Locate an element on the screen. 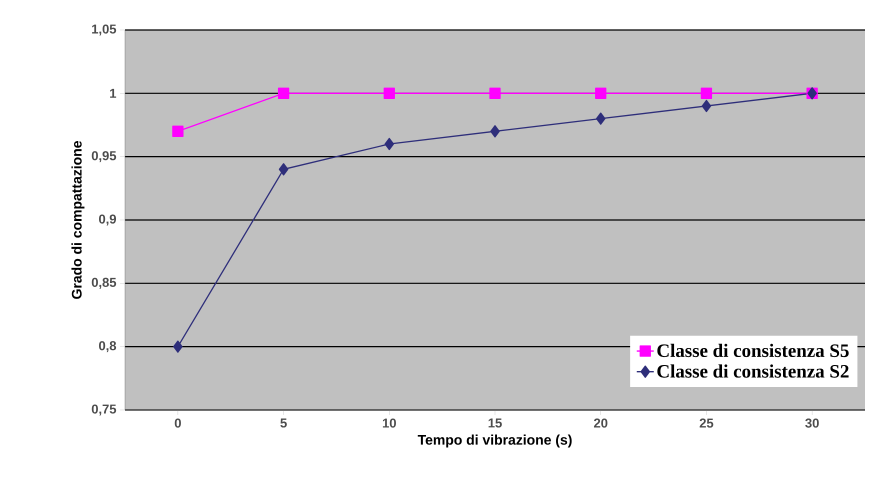 The height and width of the screenshot is (498, 872). x-tick-label: 0 is located at coordinates (177, 423).